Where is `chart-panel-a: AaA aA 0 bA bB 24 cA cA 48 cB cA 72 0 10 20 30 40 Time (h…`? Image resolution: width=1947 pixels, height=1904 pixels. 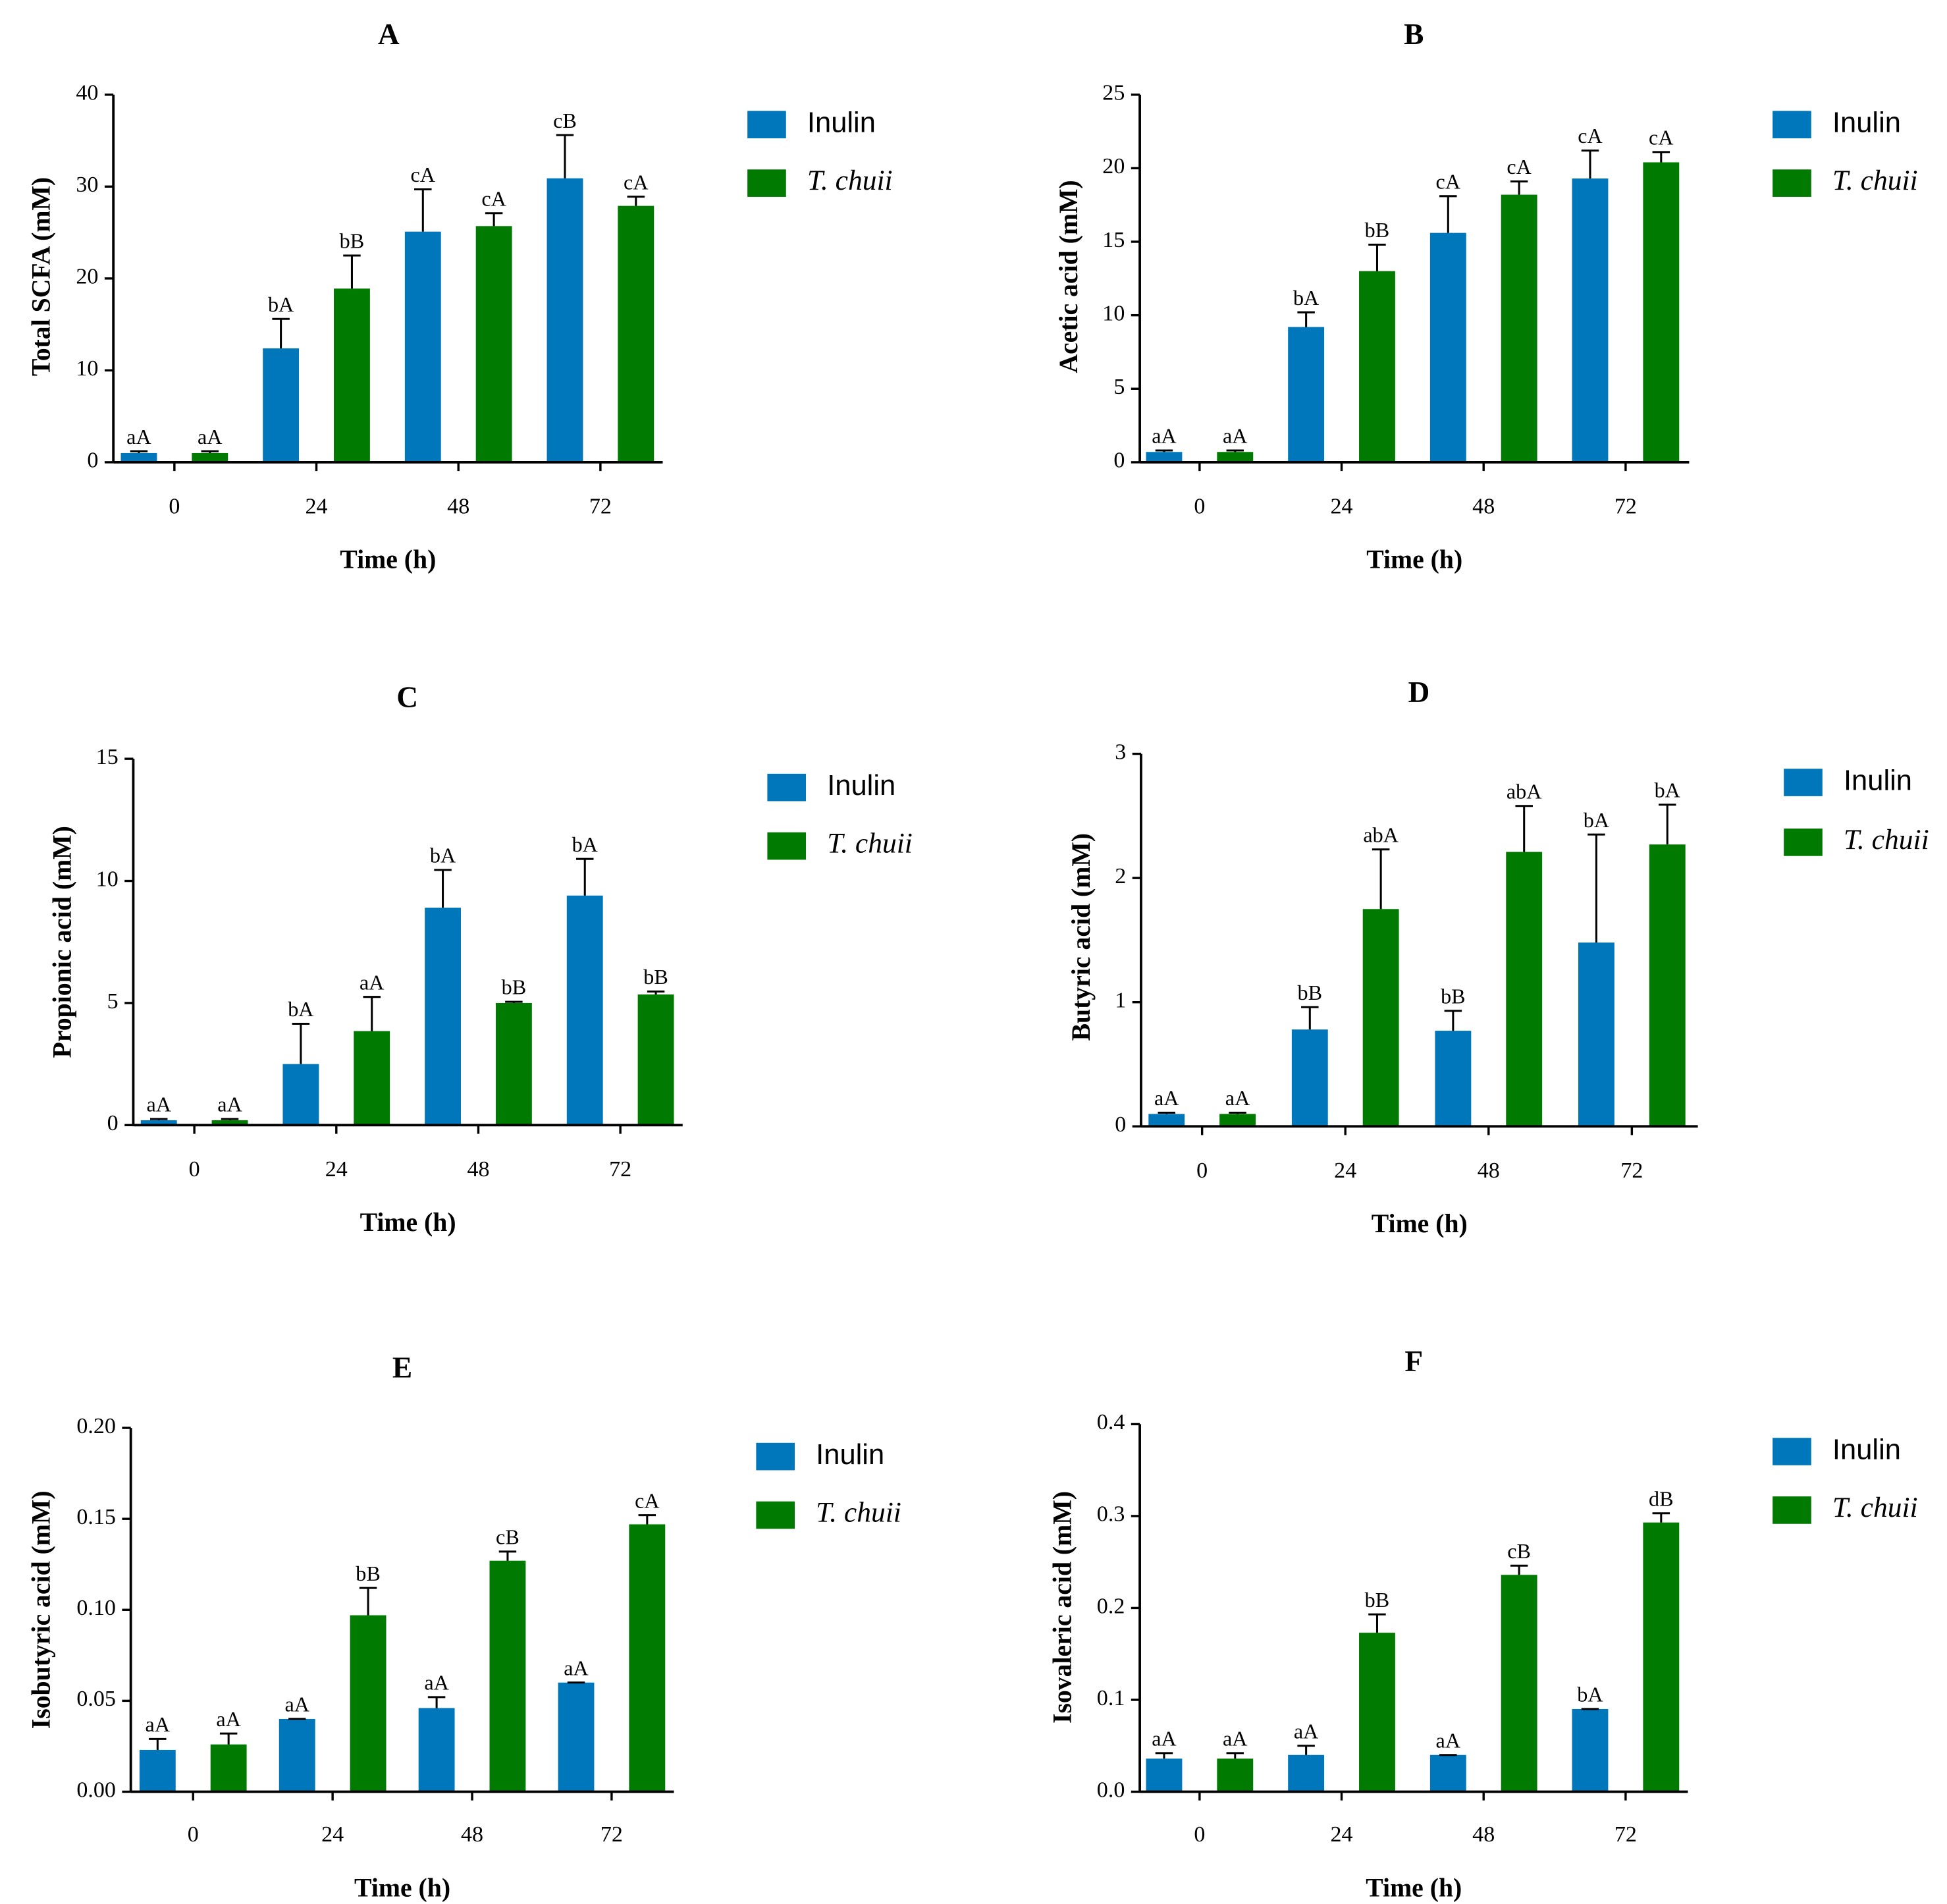 chart-panel-a: AaA aA 0 bA bB 24 cA cA 48 cB cA 72 0 10 20 30 40 Time (h… is located at coordinates (459, 296).